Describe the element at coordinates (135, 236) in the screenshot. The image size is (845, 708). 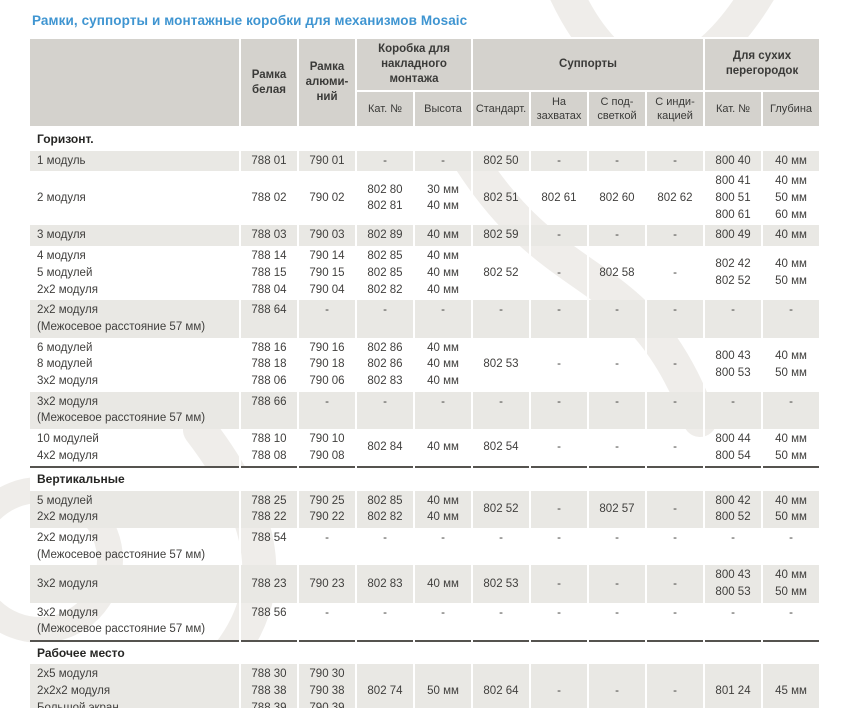
I see `row-label: 3 модуля` at that location.